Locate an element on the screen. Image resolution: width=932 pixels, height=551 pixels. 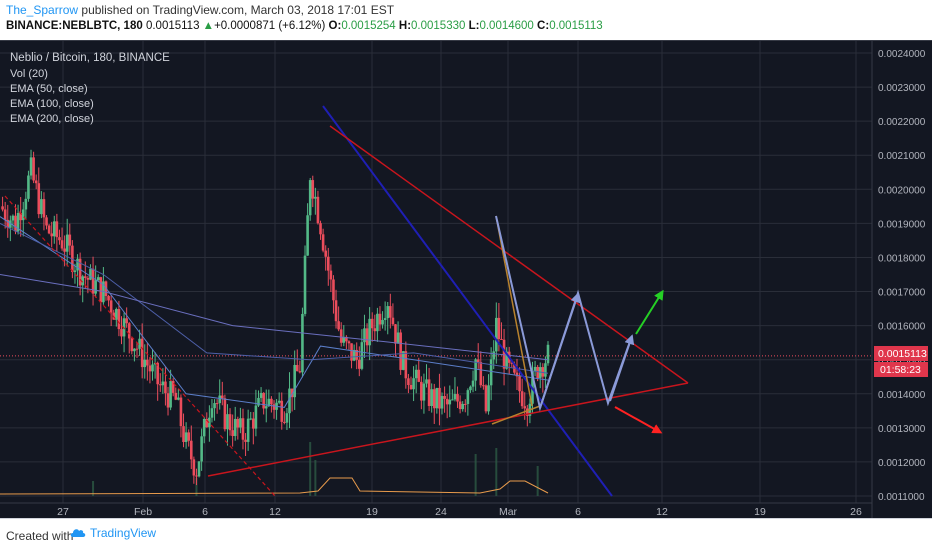
time-tick-label: Mar is located at coordinates (508, 512).